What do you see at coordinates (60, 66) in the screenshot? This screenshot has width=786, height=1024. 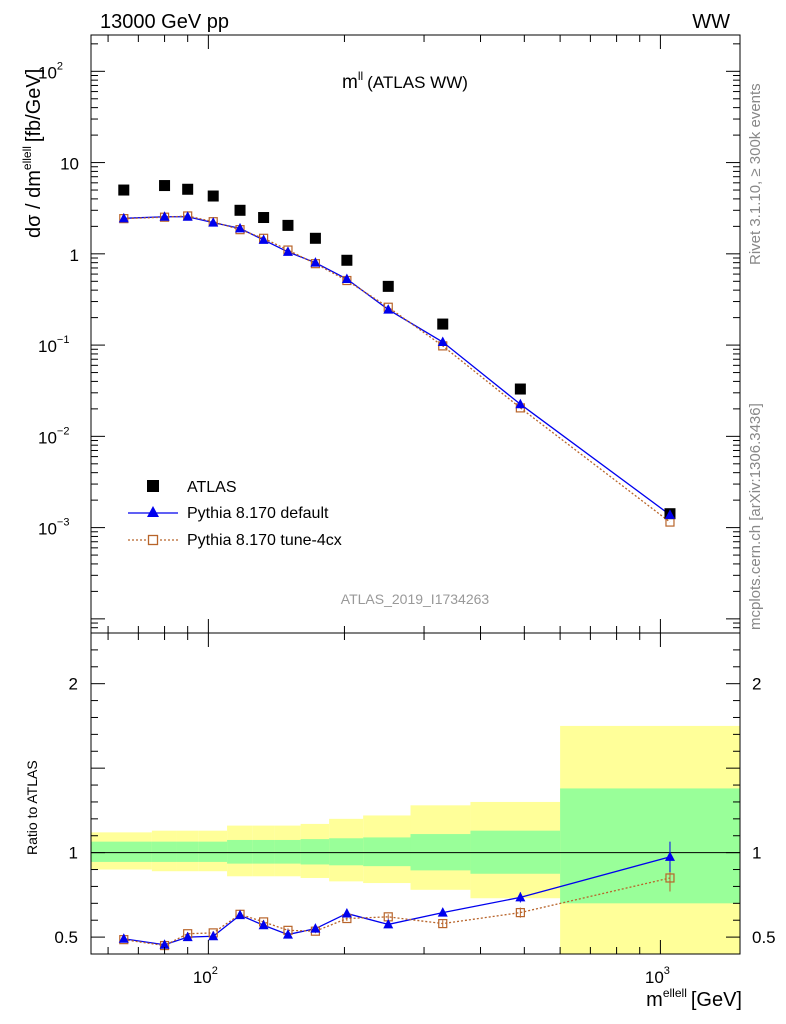 I see `y-tick-label-exp: 2` at bounding box center [60, 66].